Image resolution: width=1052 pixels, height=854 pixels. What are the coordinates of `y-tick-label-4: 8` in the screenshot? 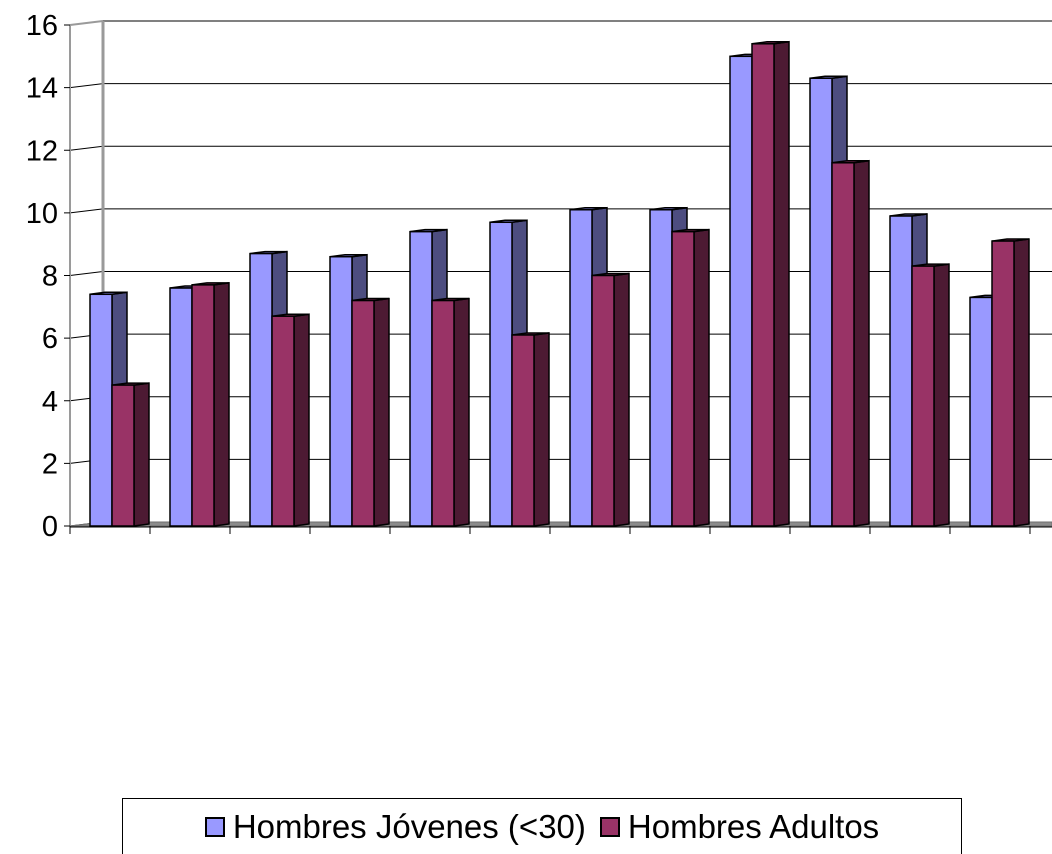 It's located at (50, 277).